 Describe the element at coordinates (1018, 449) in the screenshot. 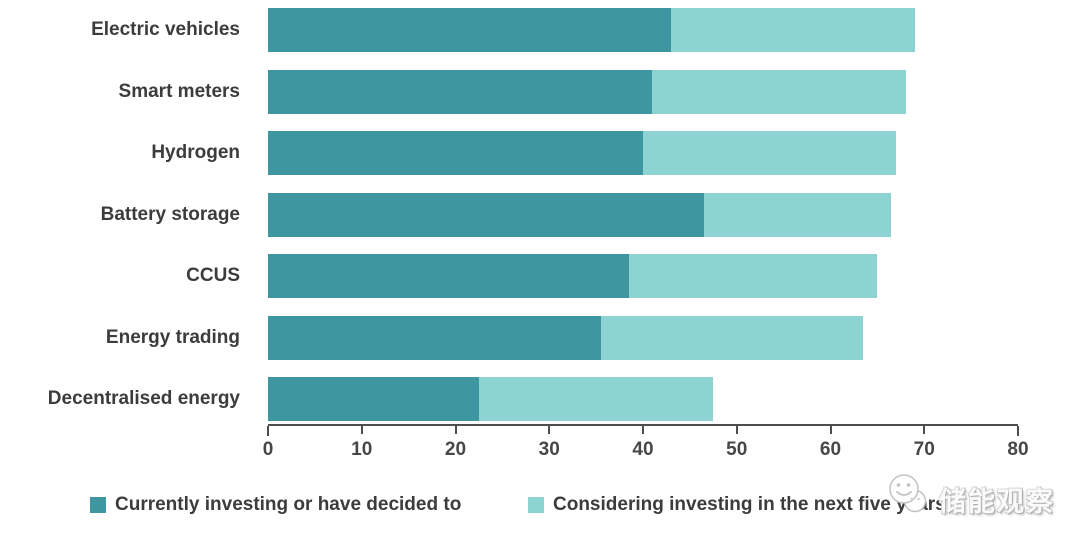

I see `x-axis-tick-label: 80` at that location.